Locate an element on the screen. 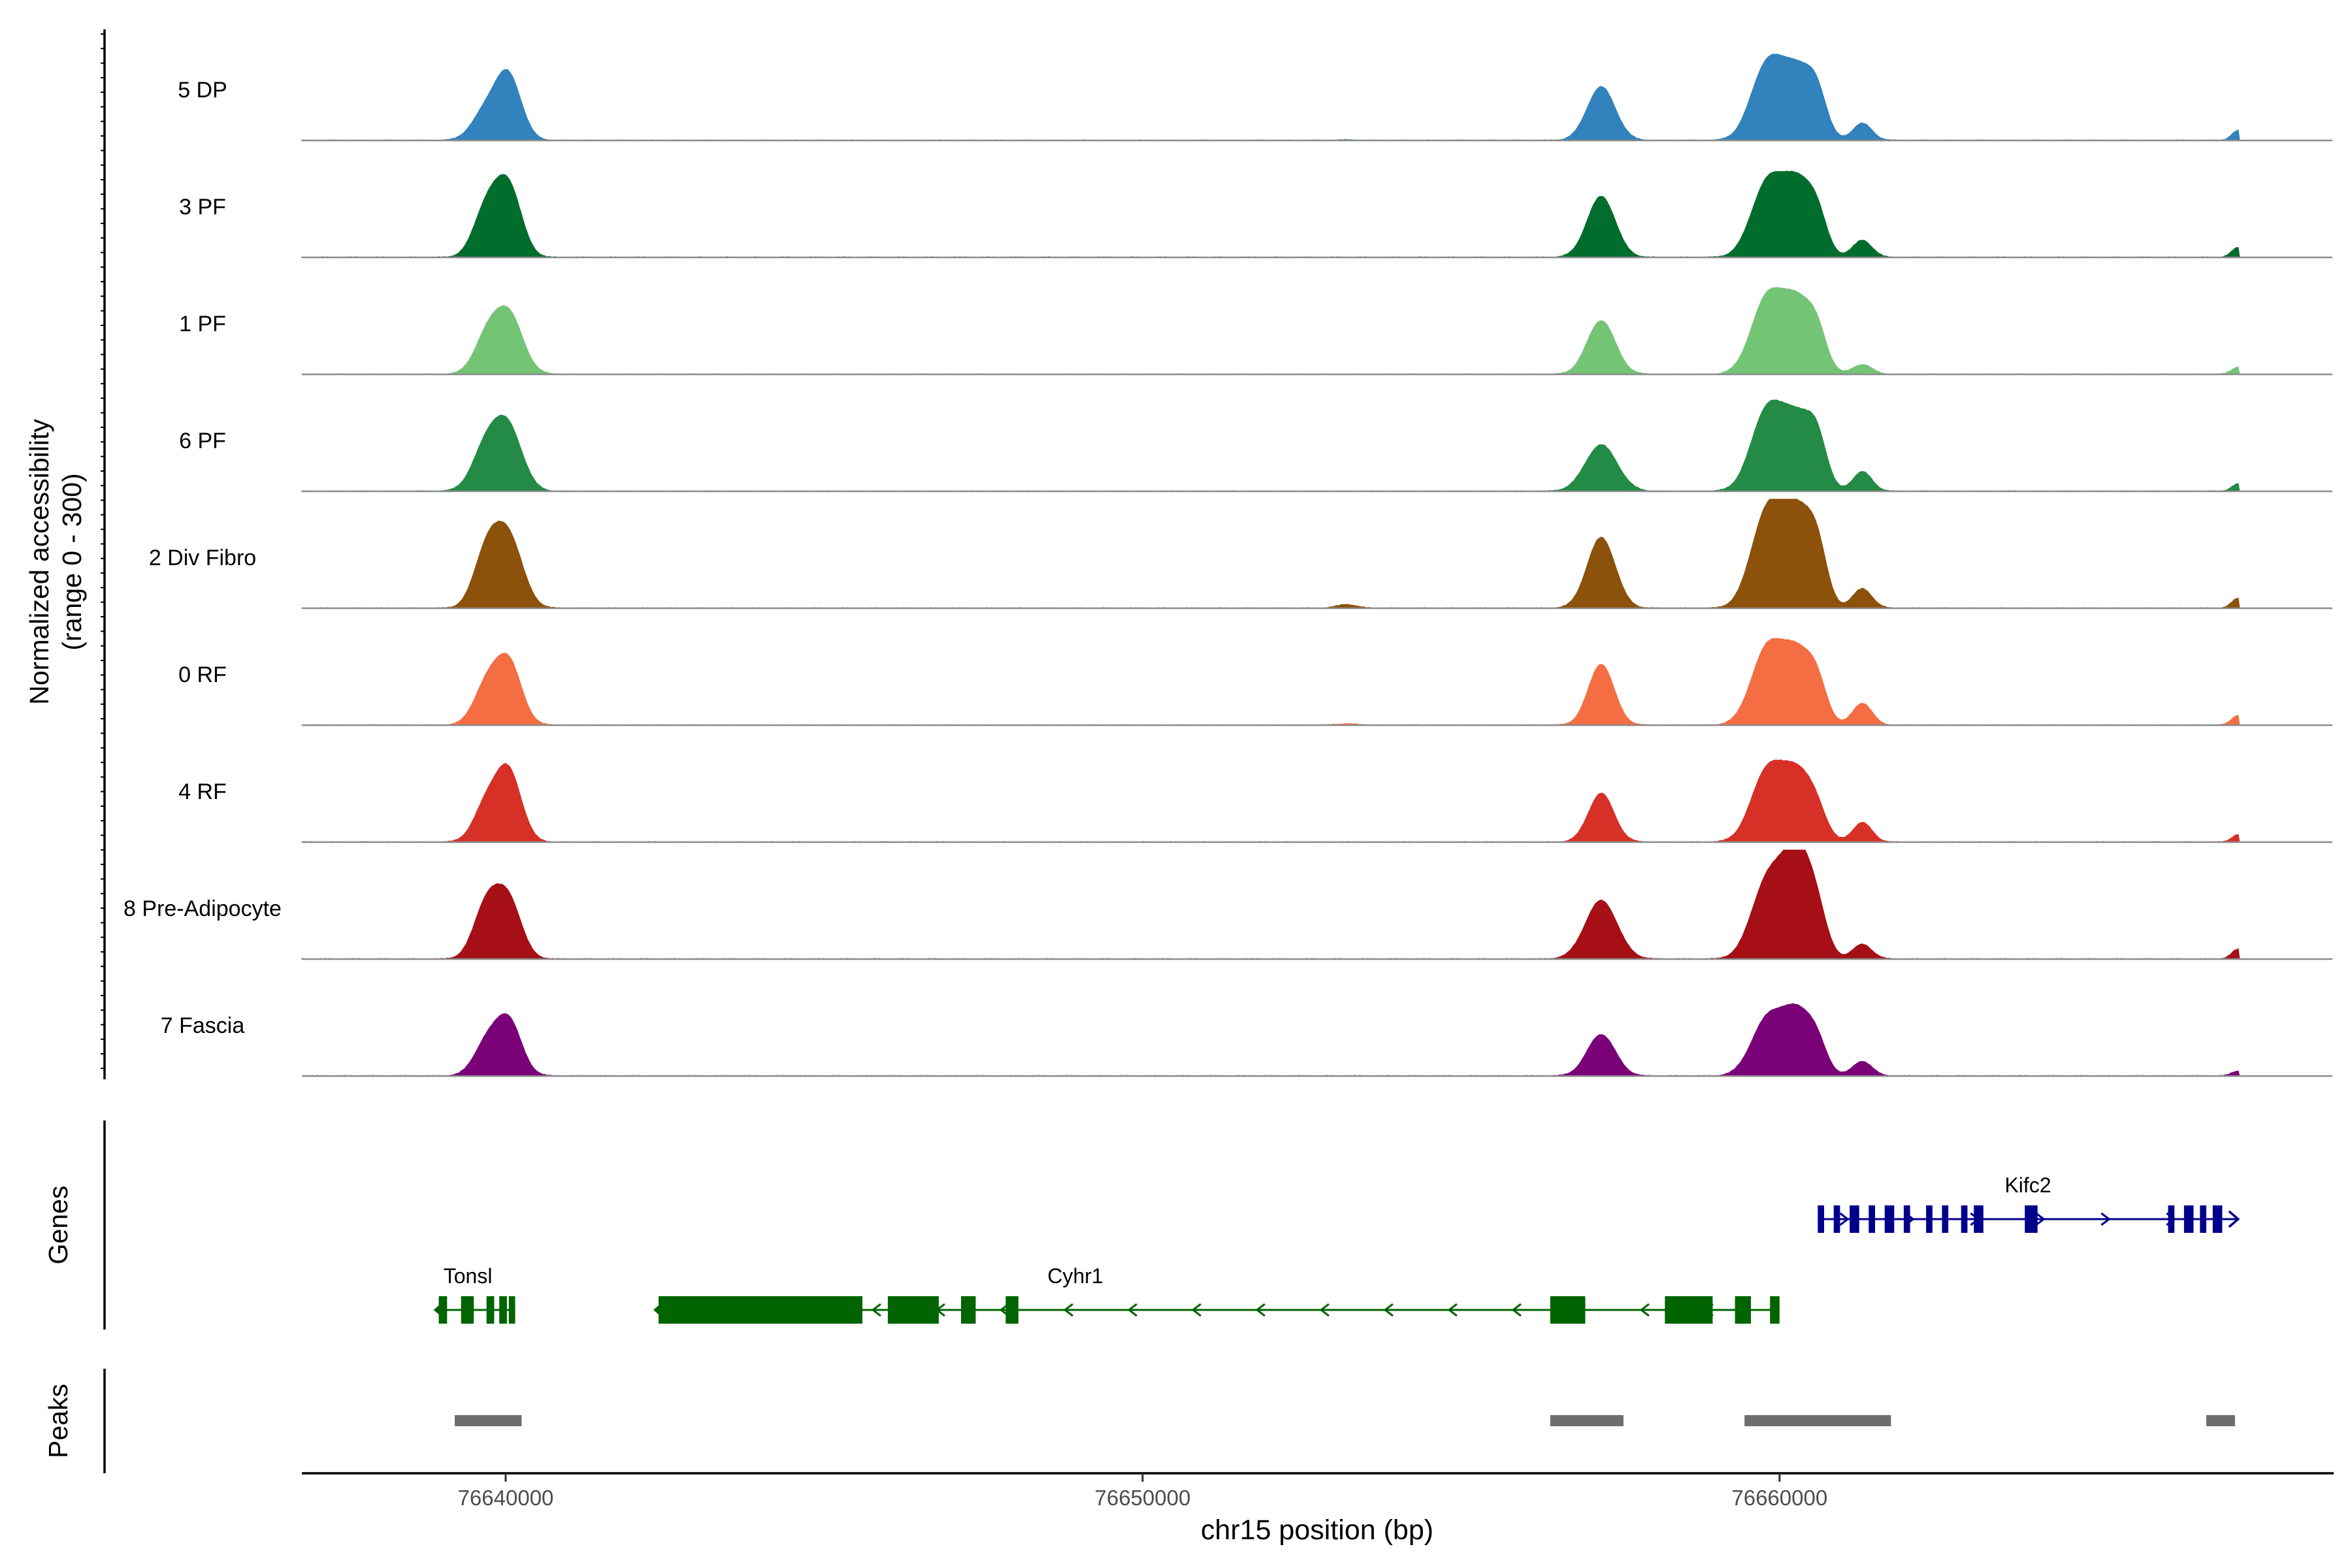  gene-label: Cyhr1 is located at coordinates (1075, 1276).